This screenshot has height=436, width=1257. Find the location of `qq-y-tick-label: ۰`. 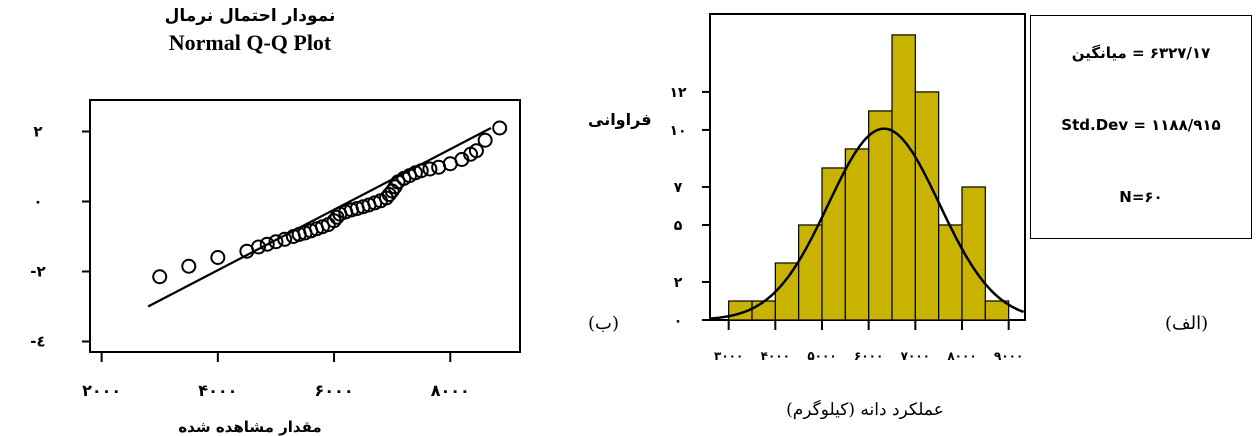

qq-y-tick-label: ۰ is located at coordinates (37, 202).